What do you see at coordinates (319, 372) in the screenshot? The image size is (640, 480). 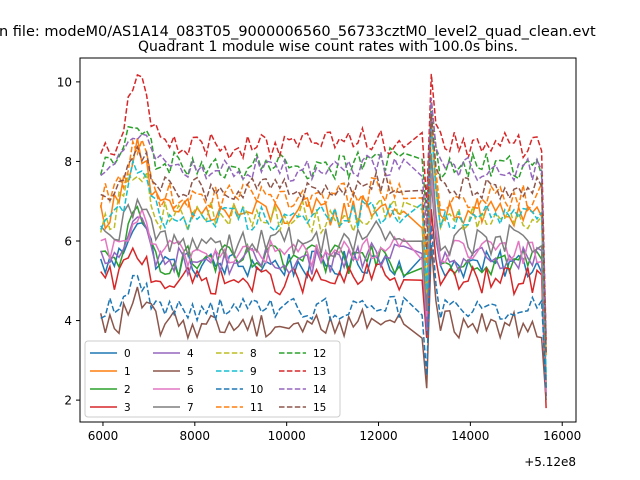 I see `legend-label-13: 13` at bounding box center [319, 372].